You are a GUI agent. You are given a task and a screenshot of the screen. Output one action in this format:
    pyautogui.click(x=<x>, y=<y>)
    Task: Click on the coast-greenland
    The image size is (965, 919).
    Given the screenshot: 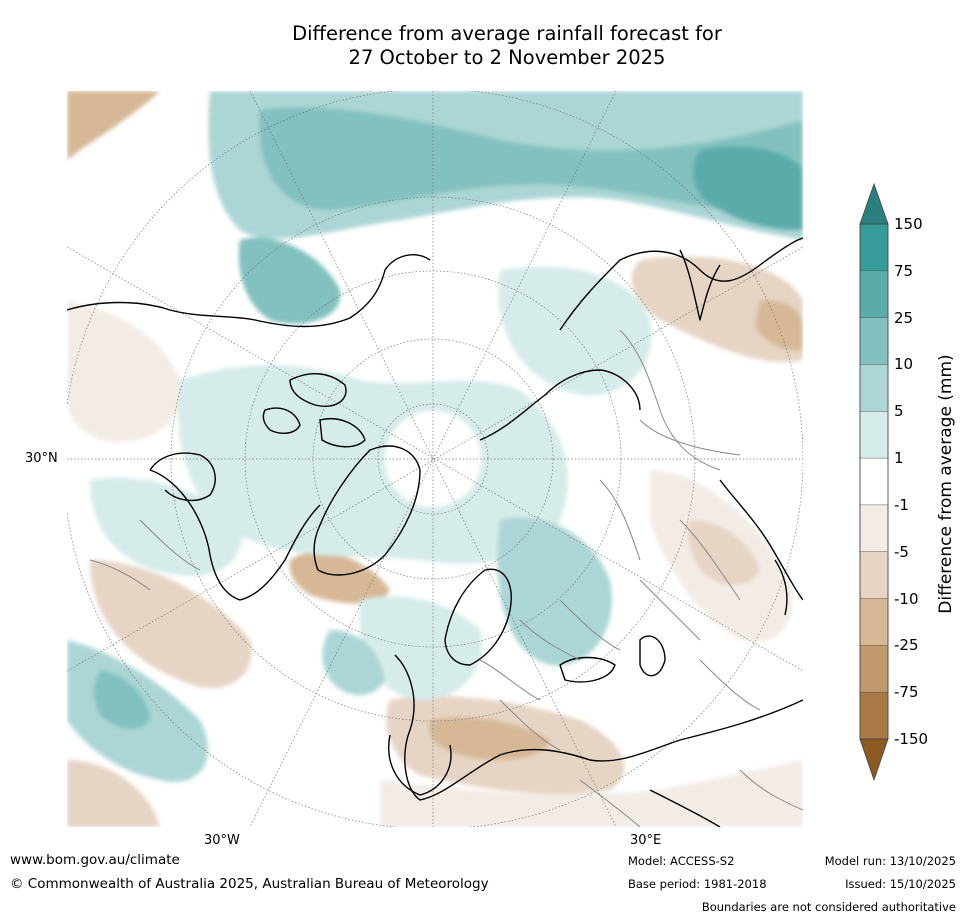 What is the action you would take?
    pyautogui.click(x=367, y=510)
    